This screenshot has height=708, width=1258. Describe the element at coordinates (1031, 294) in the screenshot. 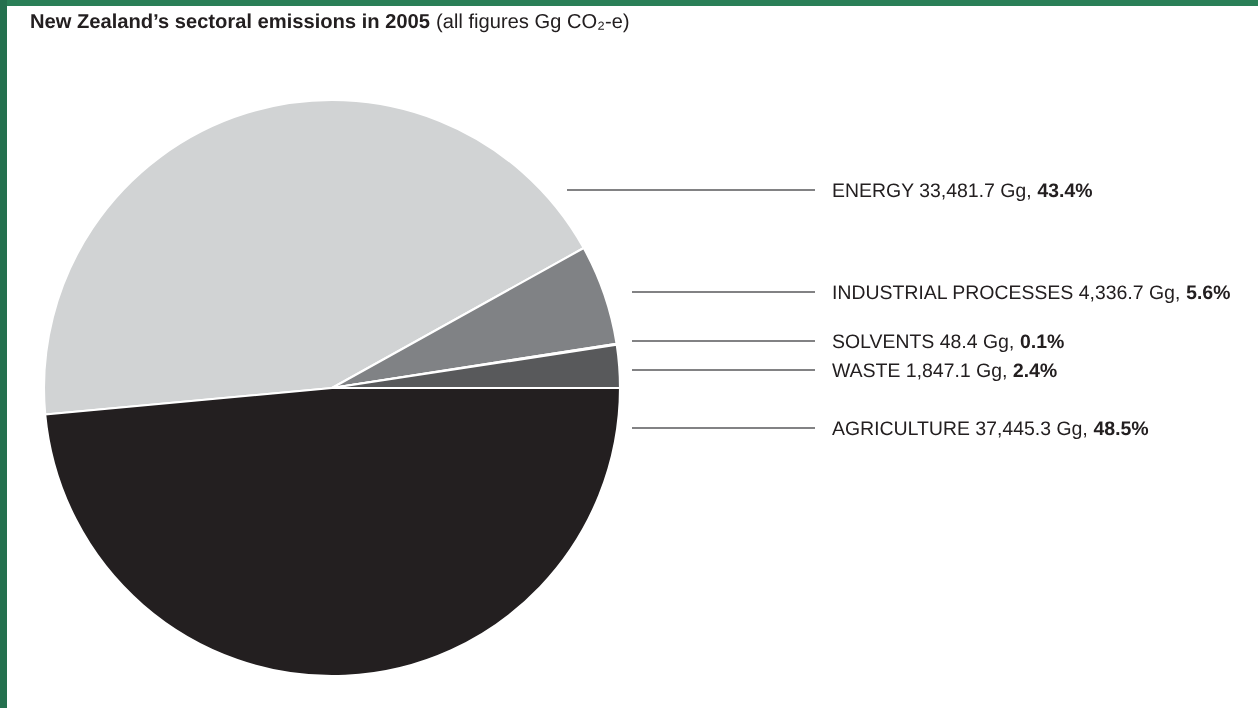

I see `slice-label: INDUSTRIAL PROCESSES 4,336.7 Gg, 5.6%` at that location.